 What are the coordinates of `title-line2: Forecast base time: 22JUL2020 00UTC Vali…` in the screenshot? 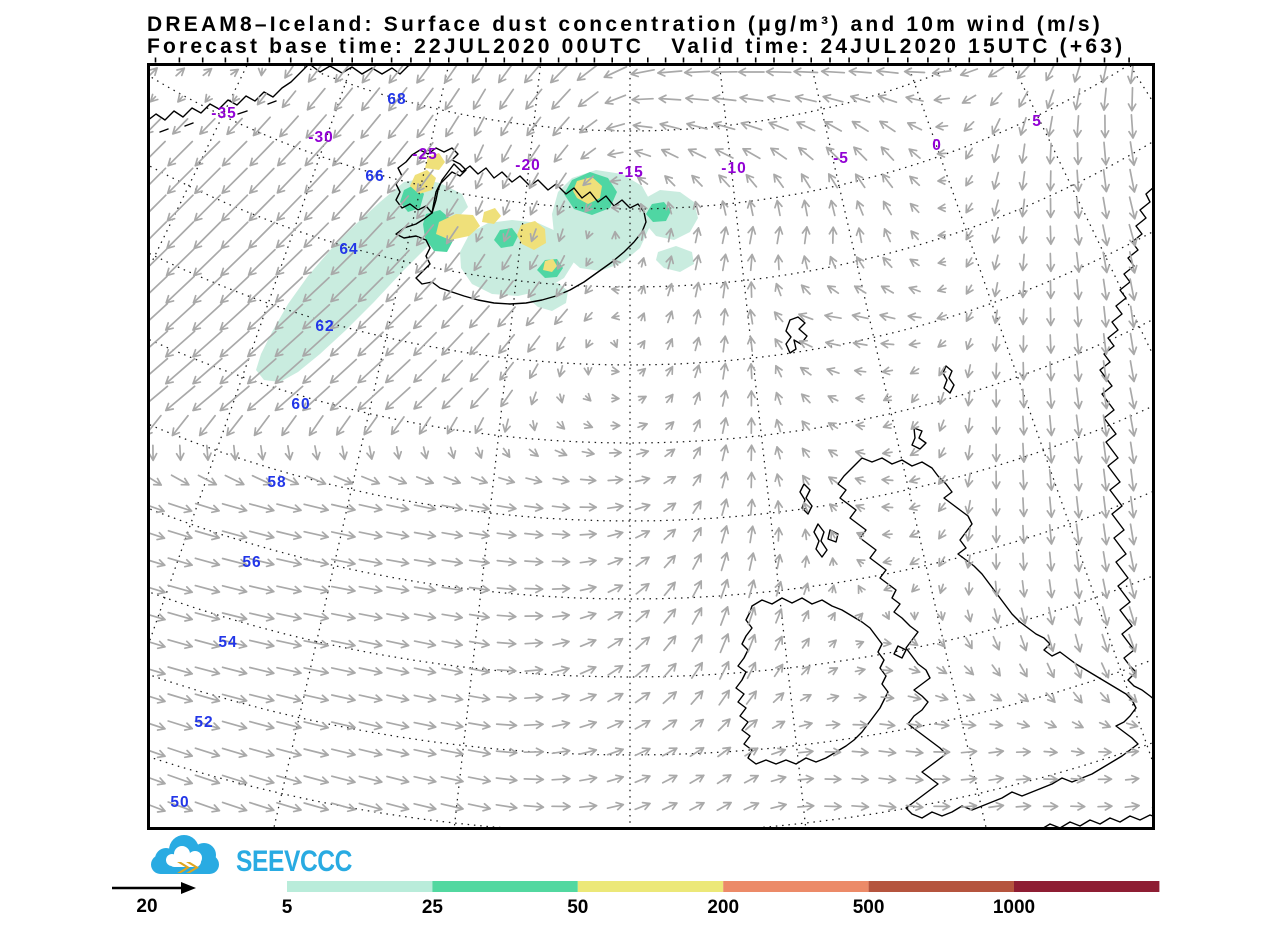 It's located at (636, 46).